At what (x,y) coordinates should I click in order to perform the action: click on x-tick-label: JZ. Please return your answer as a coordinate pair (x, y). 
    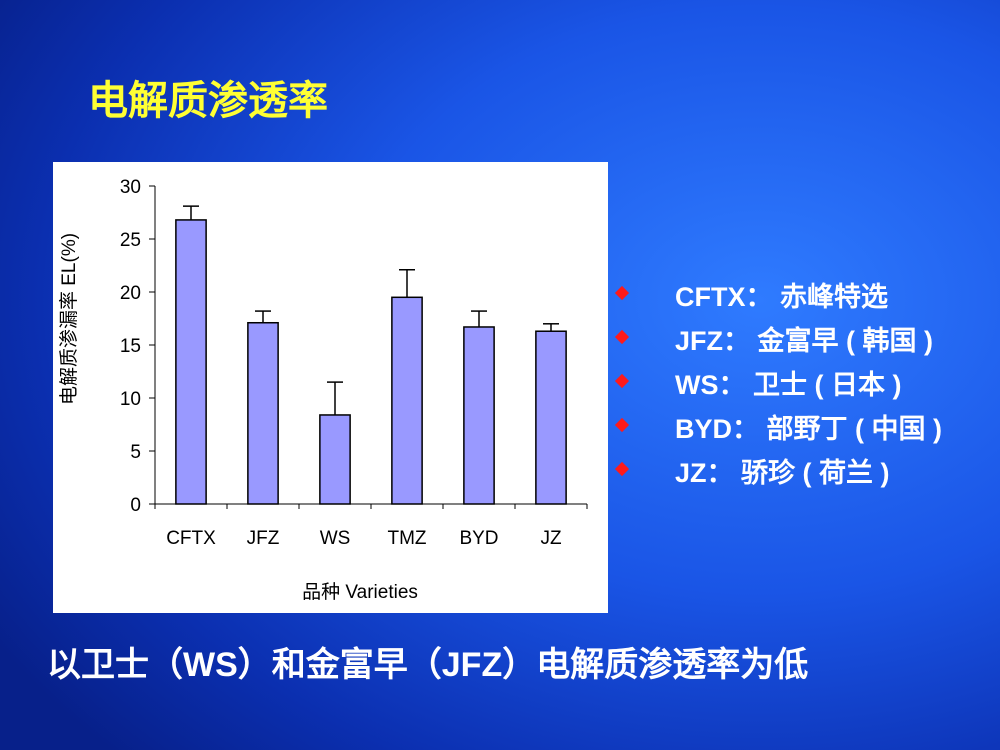
    Looking at the image, I should click on (551, 538).